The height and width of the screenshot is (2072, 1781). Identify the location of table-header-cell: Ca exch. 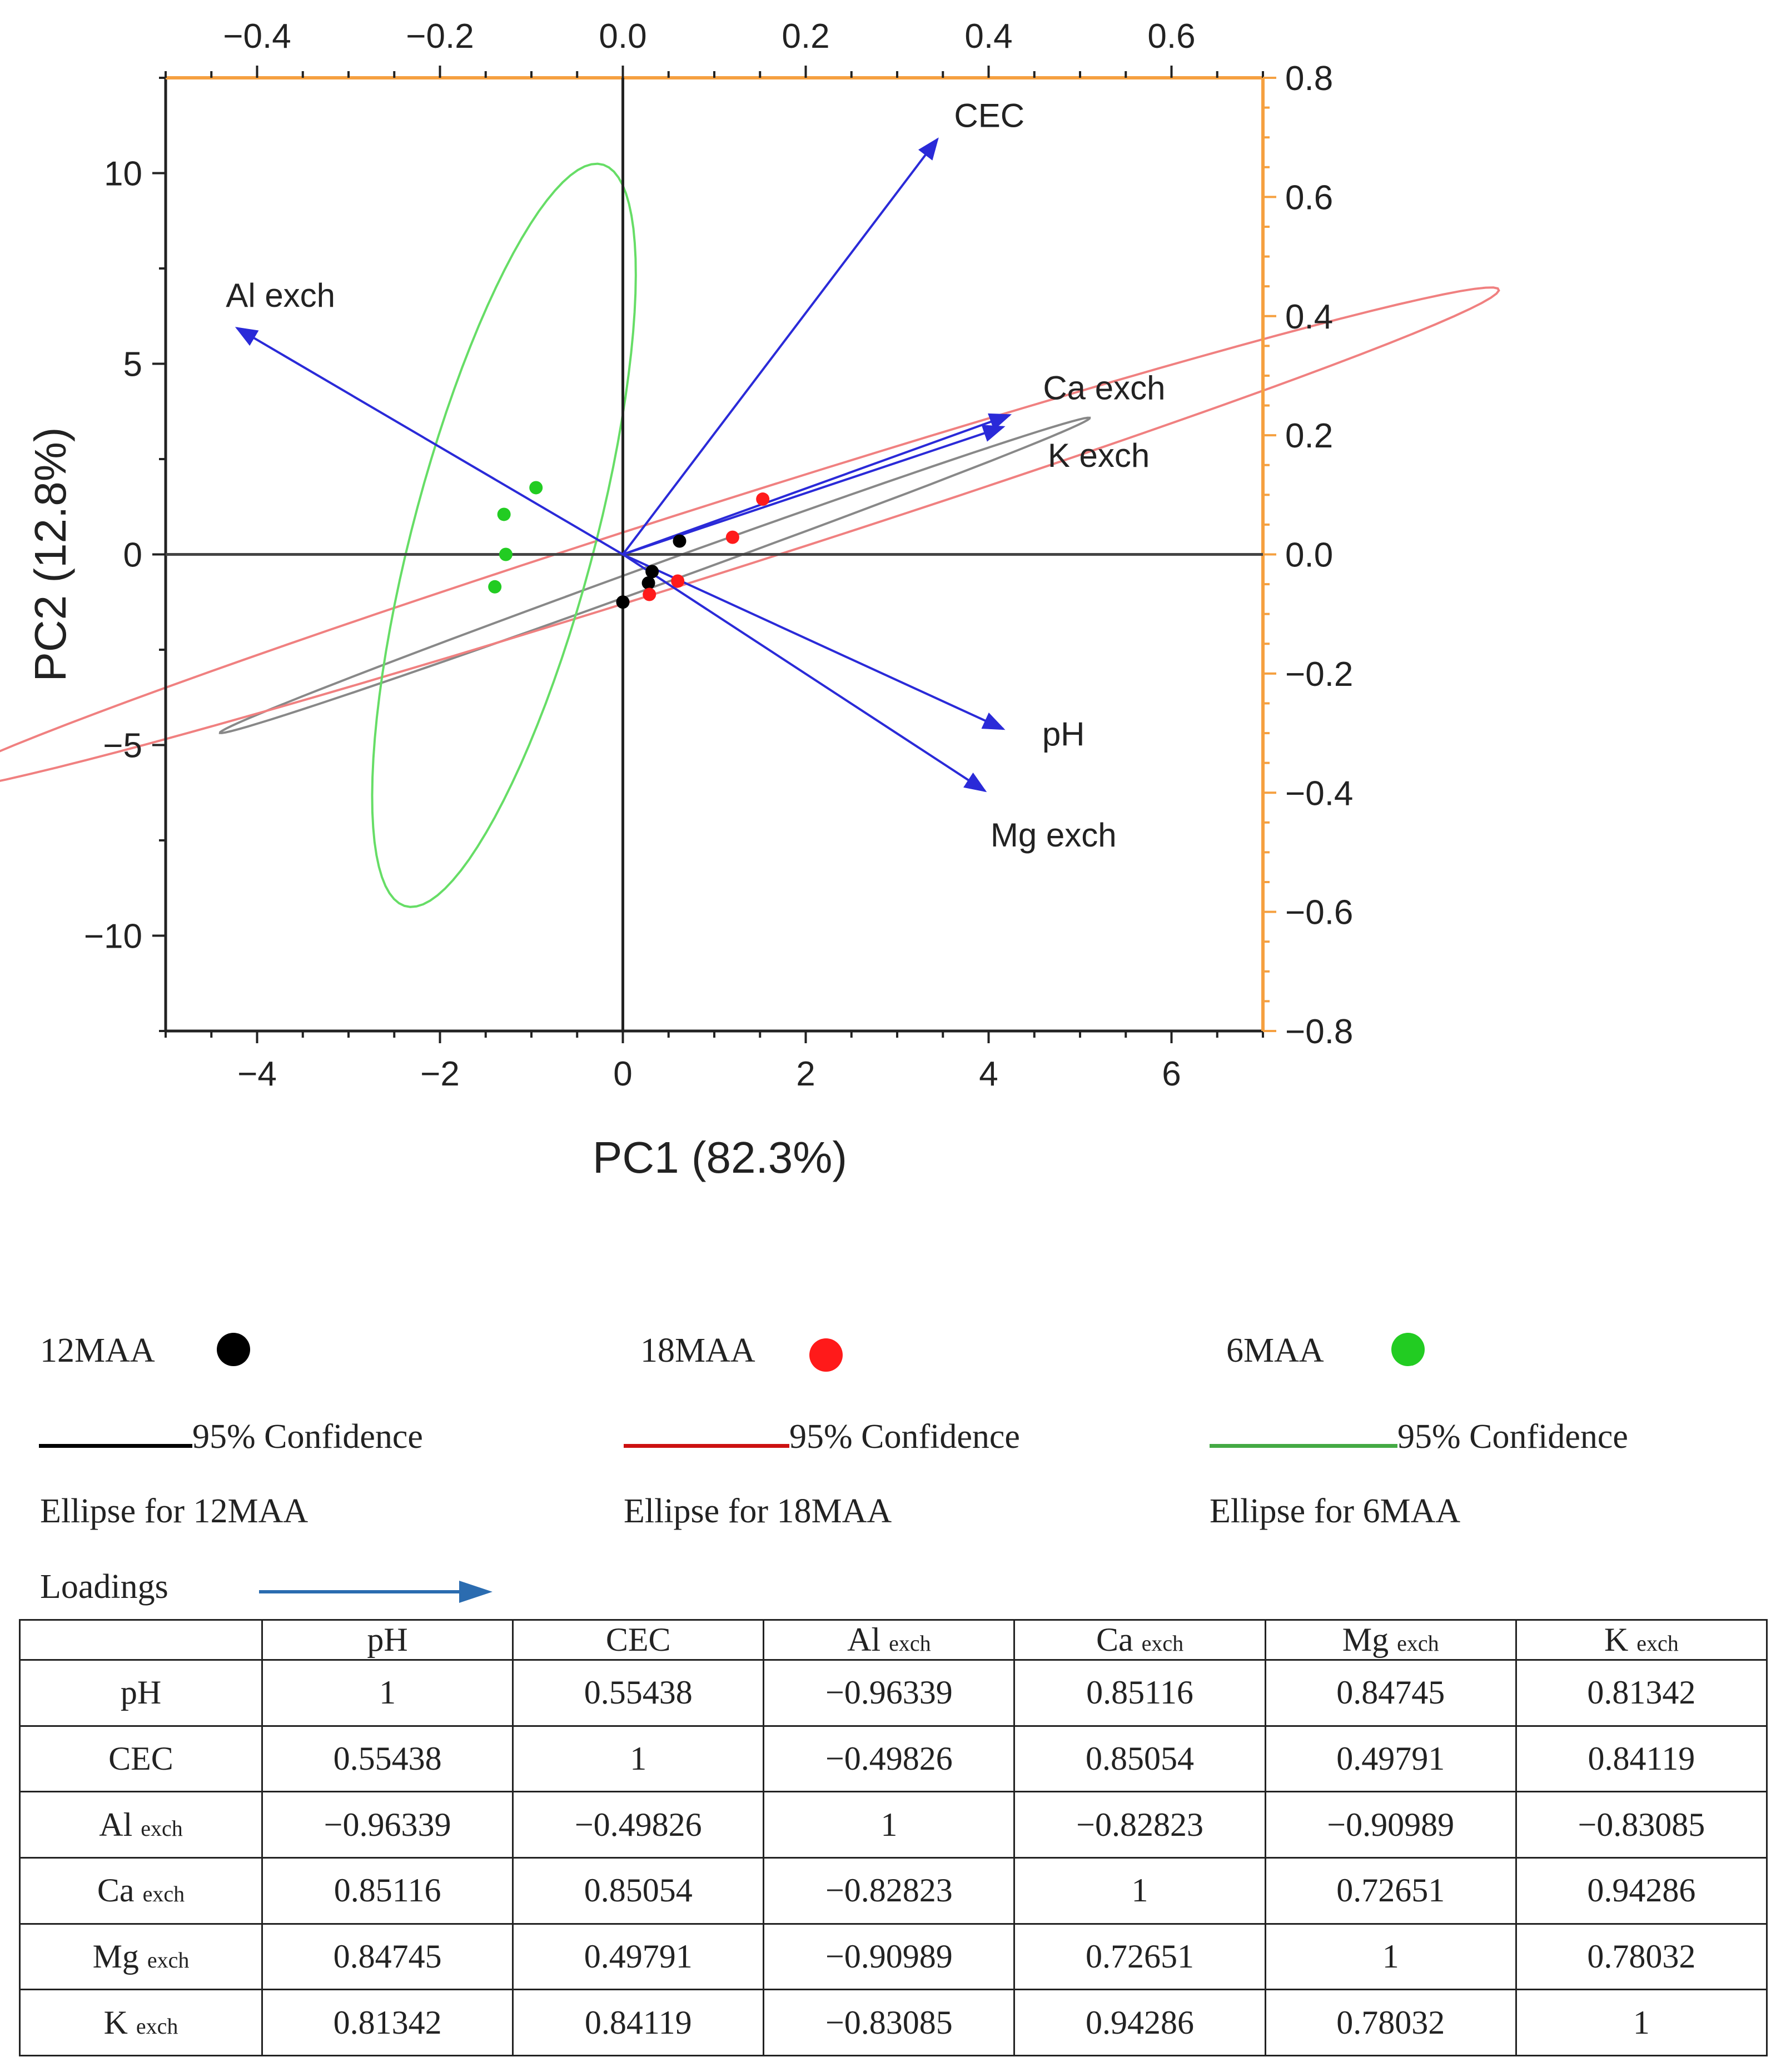
(1139, 1640).